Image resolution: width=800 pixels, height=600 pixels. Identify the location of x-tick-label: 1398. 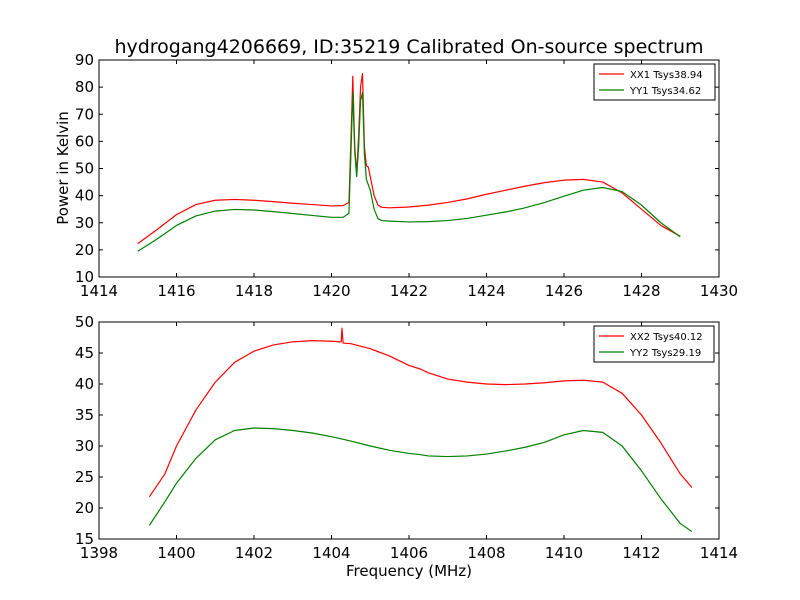
(99, 553).